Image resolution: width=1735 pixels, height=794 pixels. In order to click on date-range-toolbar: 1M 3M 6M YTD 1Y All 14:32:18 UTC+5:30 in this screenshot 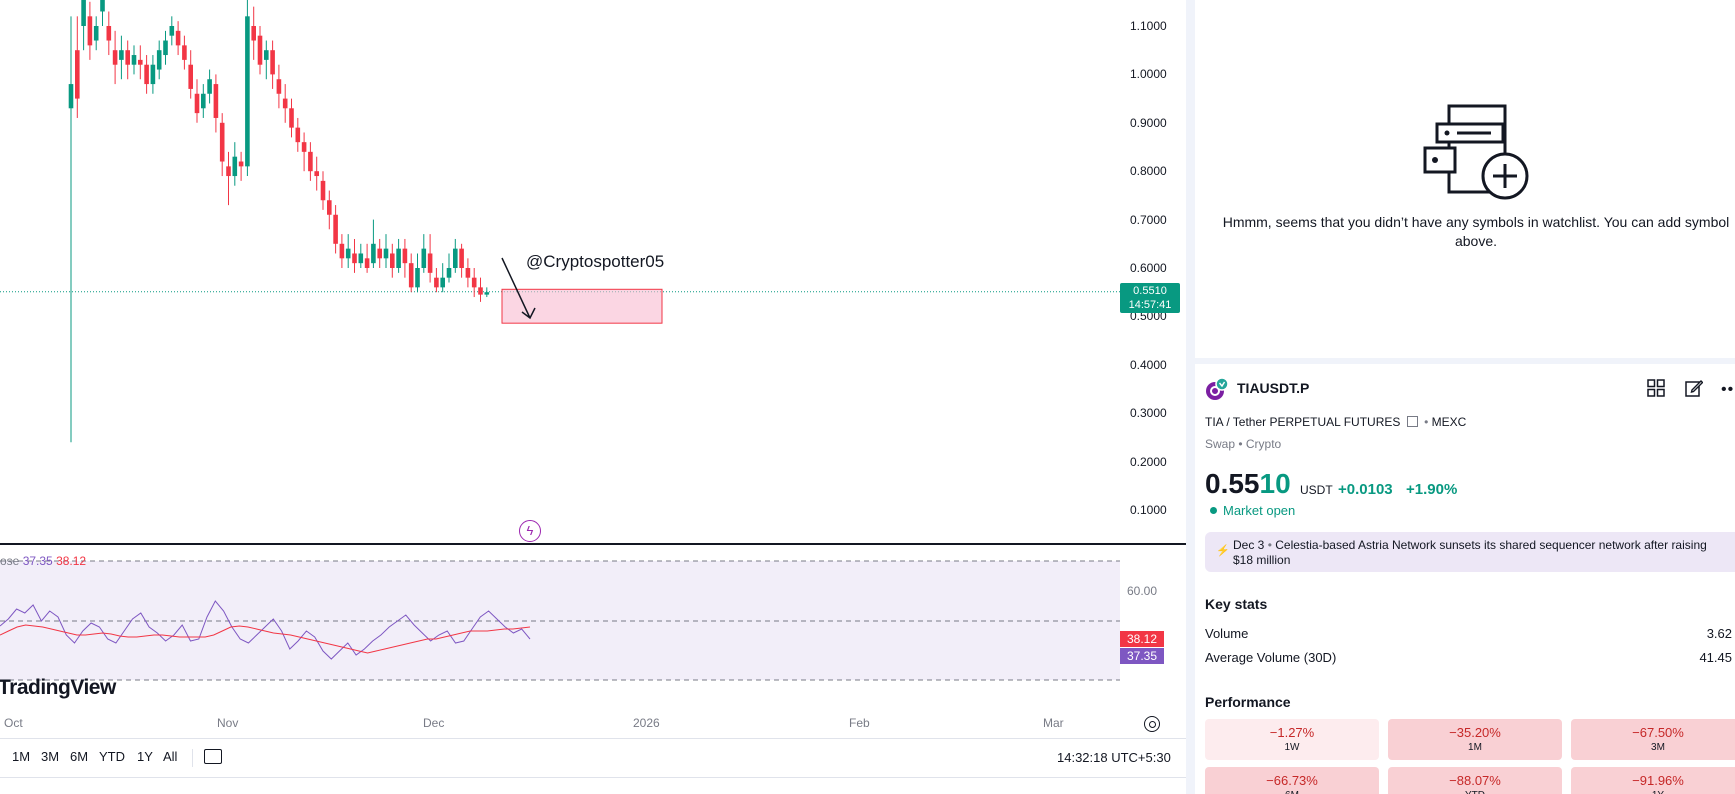, I will do `click(593, 757)`.